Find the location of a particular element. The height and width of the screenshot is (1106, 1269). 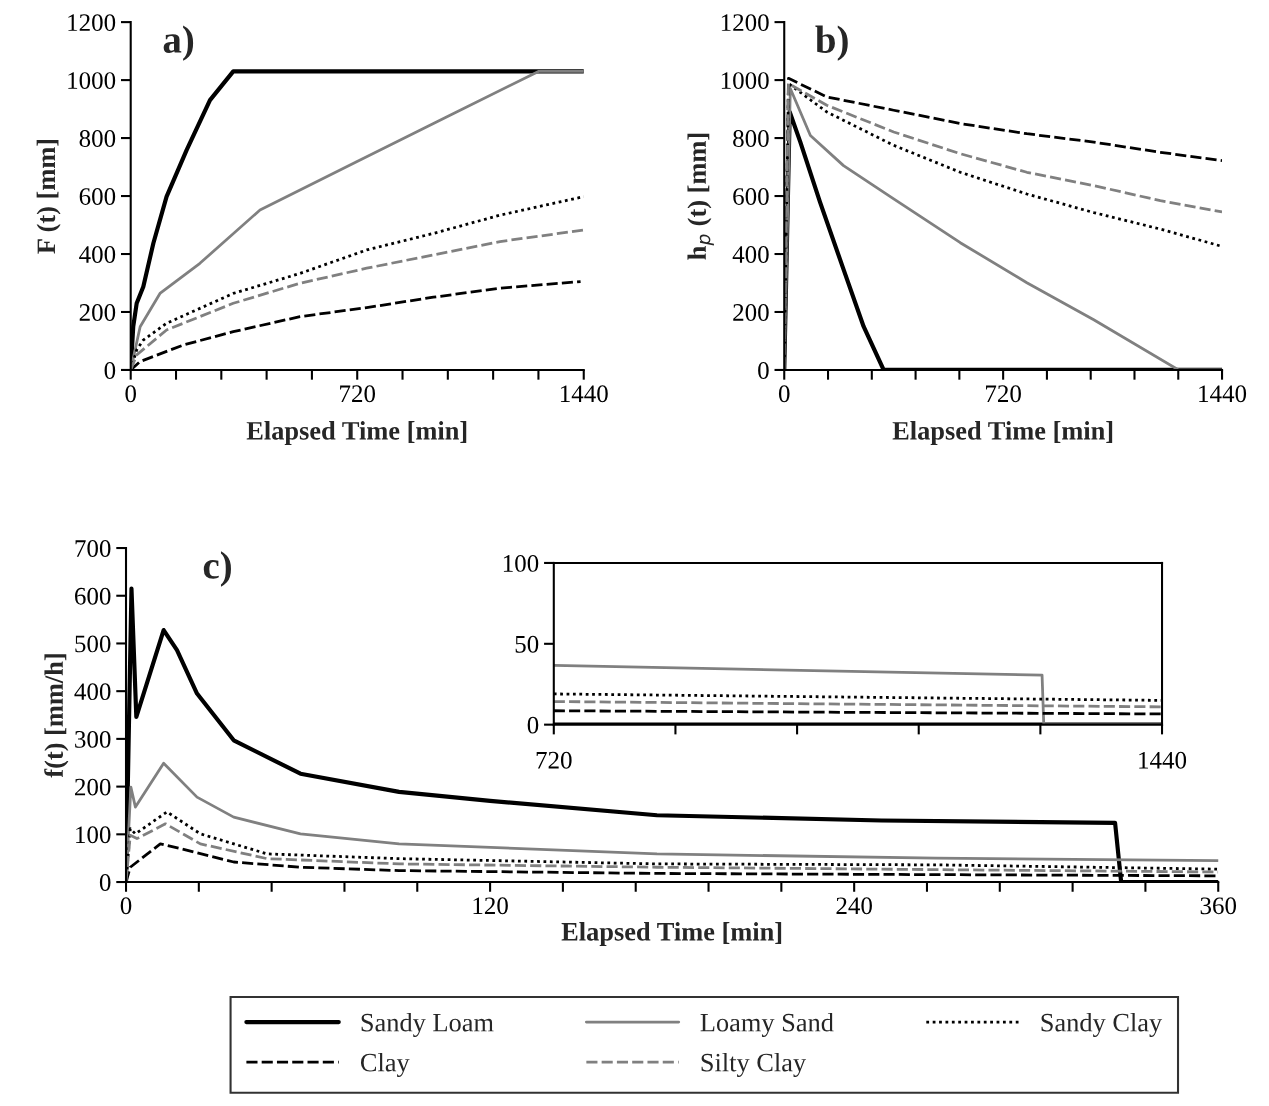

y-tick-label: 500 is located at coordinates (93, 644).